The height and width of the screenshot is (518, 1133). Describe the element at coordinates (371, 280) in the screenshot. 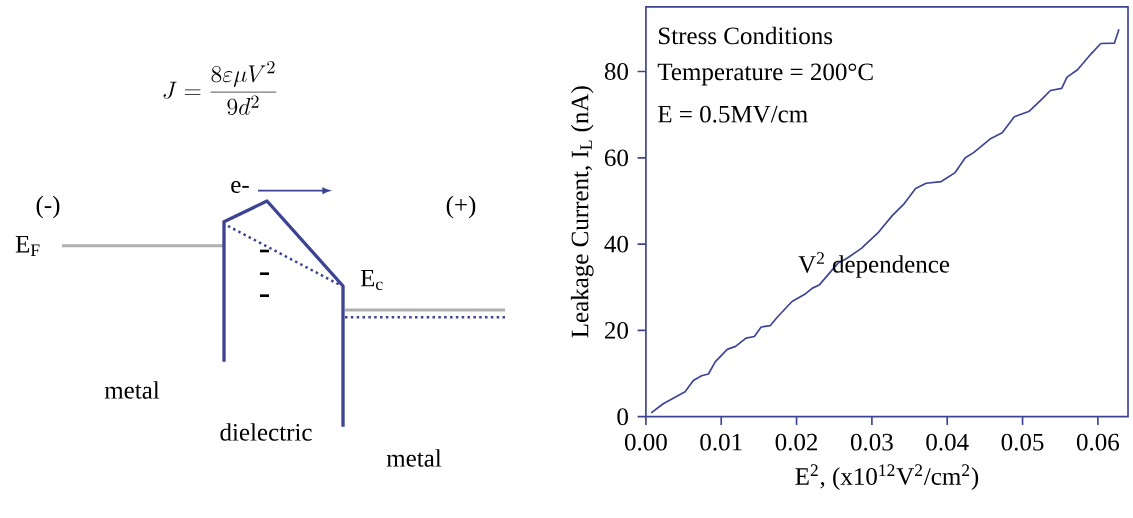

I see `text: E$_{c}$` at that location.